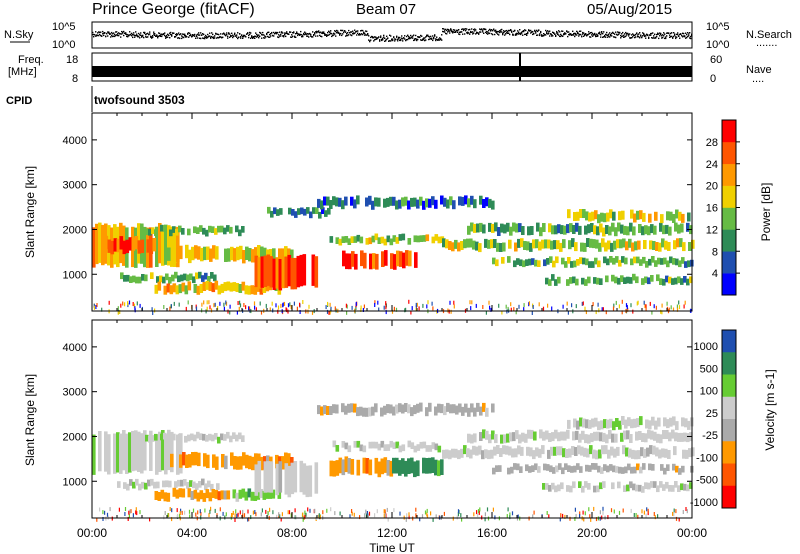  What do you see at coordinates (729, 174) in the screenshot?
I see `power-cbar-swatch` at bounding box center [729, 174].